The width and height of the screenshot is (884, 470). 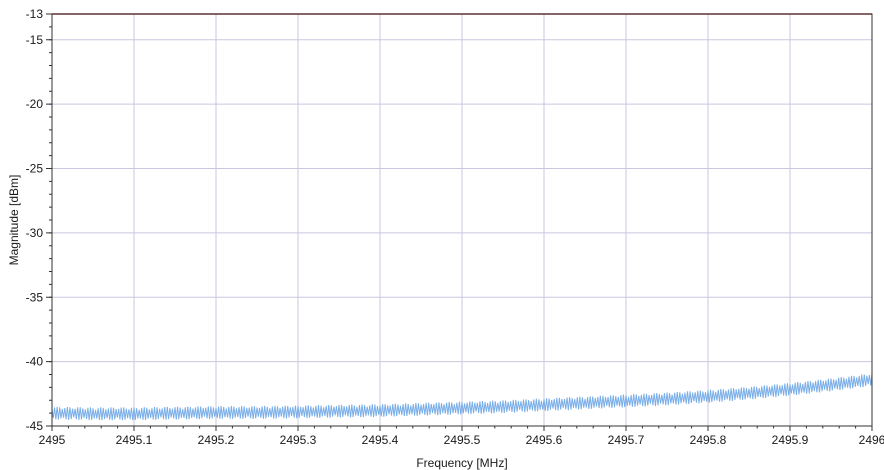 What do you see at coordinates (134, 440) in the screenshot?
I see `x-tick-label: 2495.1` at bounding box center [134, 440].